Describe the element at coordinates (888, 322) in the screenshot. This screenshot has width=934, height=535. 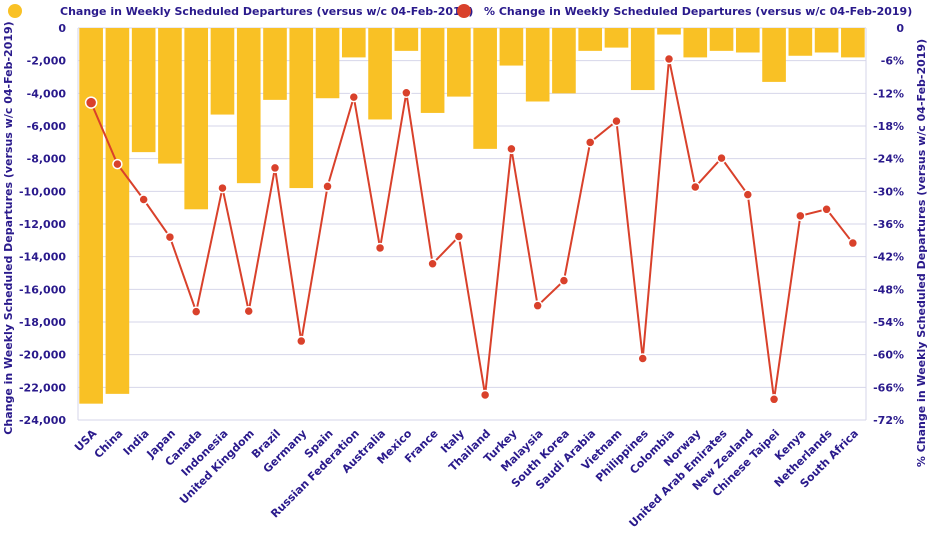
I see `right-tick-label: -54%` at that location.